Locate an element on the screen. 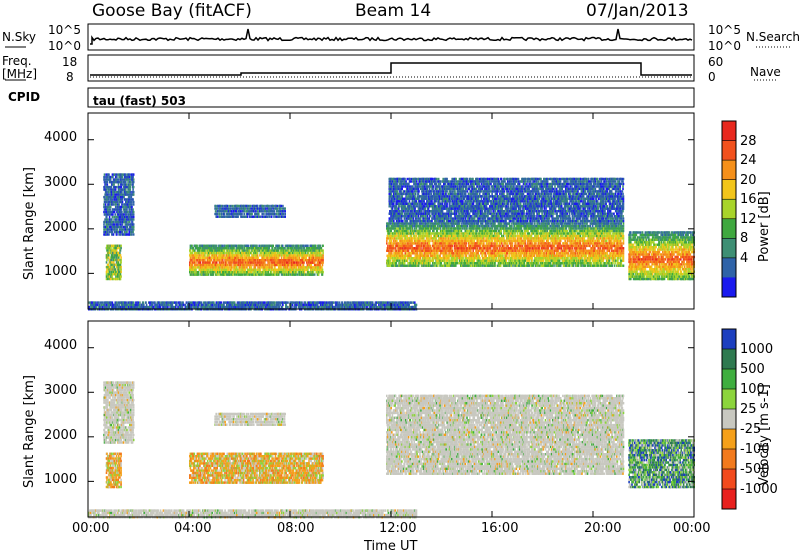  colorbar-tick: 4 is located at coordinates (744, 258).